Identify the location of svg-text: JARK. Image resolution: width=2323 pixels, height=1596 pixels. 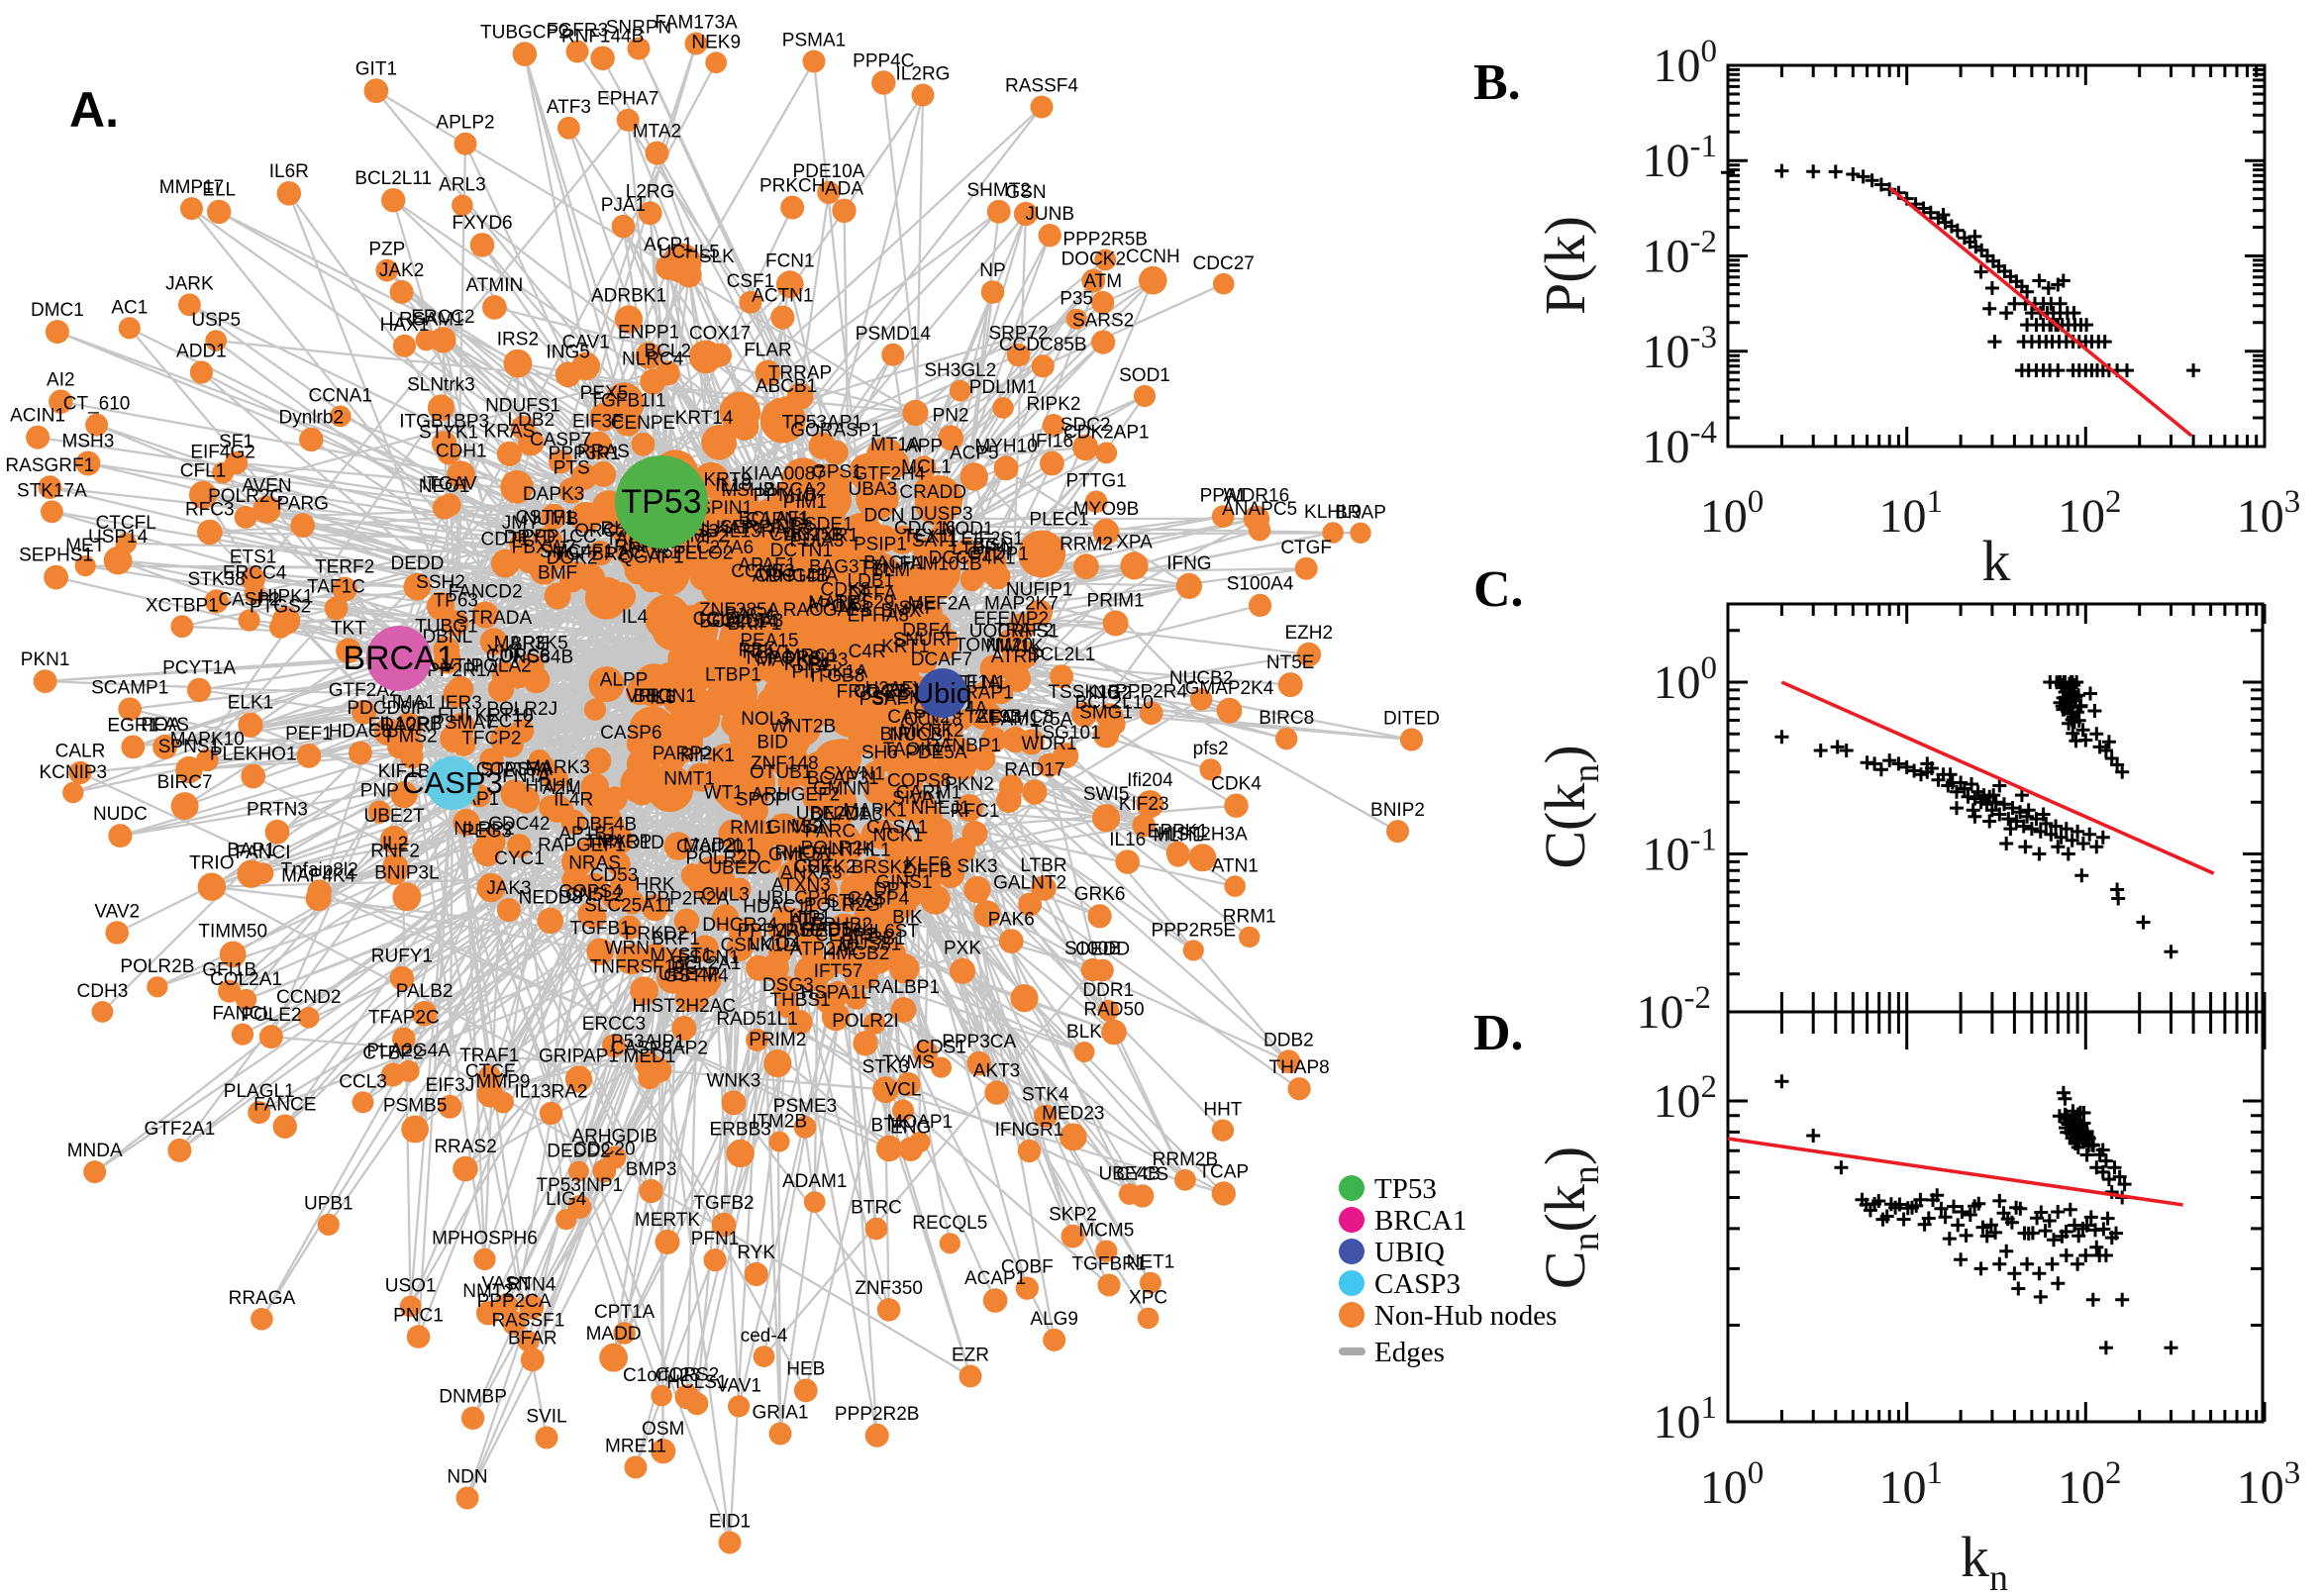
(189, 284).